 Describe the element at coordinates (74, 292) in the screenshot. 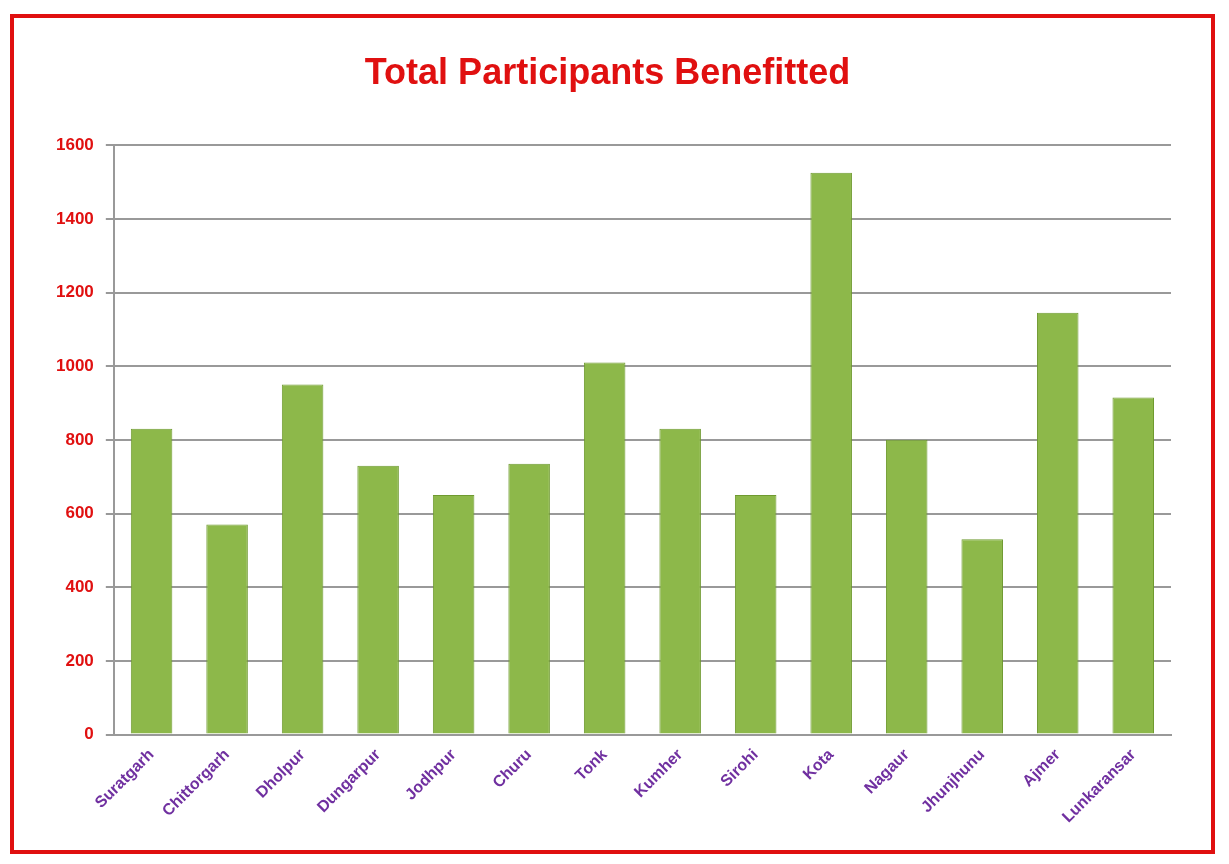

I see `y-tick-label: 1200` at that location.